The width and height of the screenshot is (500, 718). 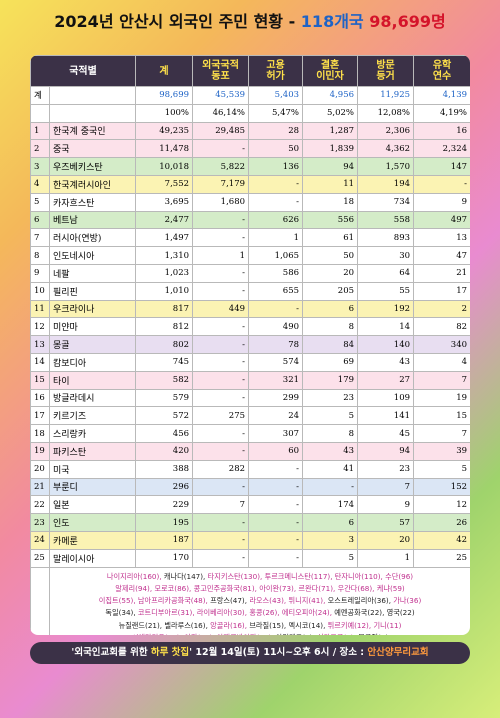 I want to click on country-name: 우크라이나, so click(x=92, y=309).